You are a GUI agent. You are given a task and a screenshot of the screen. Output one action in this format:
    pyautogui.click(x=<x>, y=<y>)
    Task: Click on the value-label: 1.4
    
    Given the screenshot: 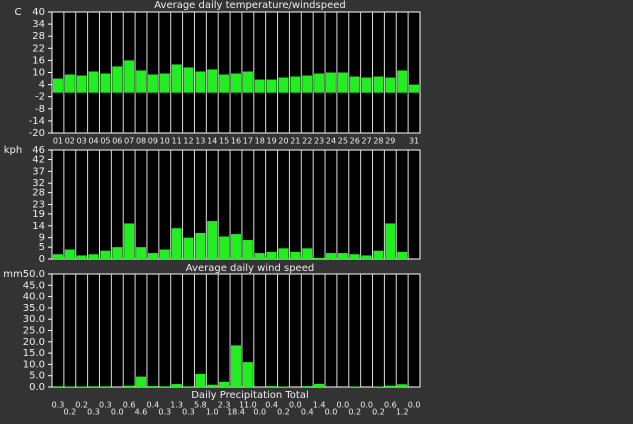 What is the action you would take?
    pyautogui.click(x=319, y=405)
    